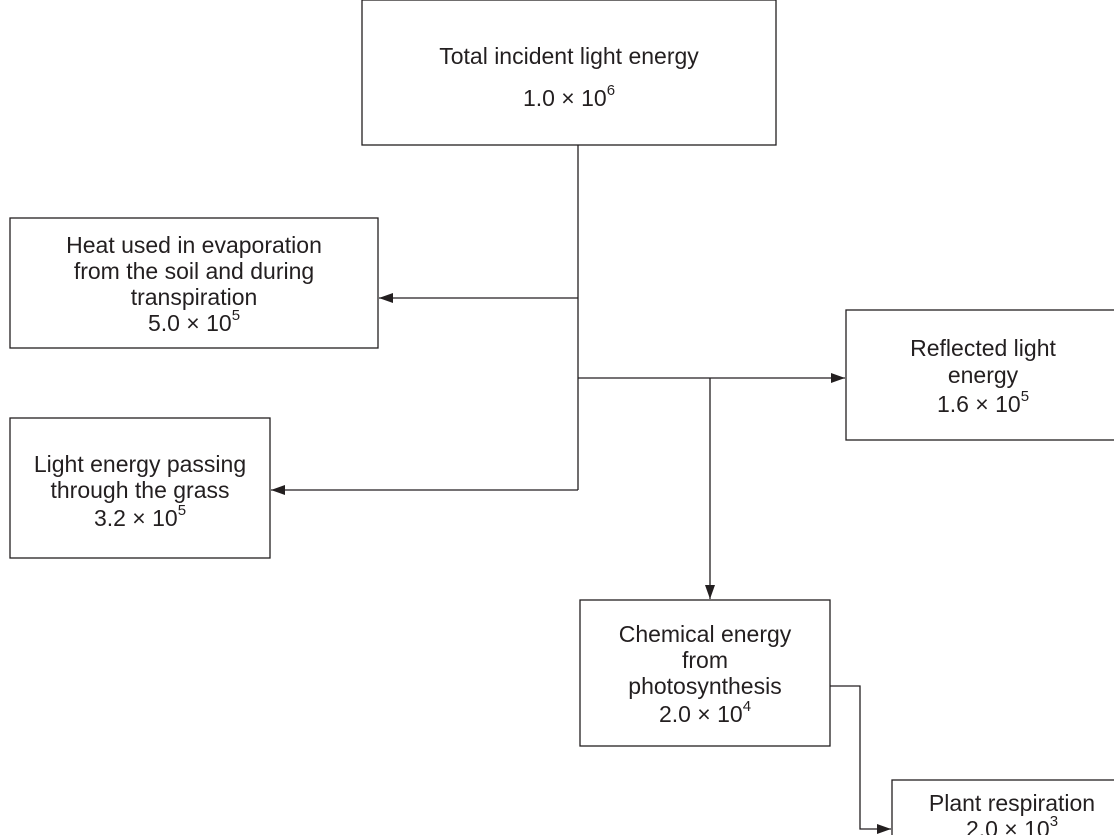 Image resolution: width=1114 pixels, height=835 pixels. What do you see at coordinates (860, 759) in the screenshot?
I see `arrow-respiration` at bounding box center [860, 759].